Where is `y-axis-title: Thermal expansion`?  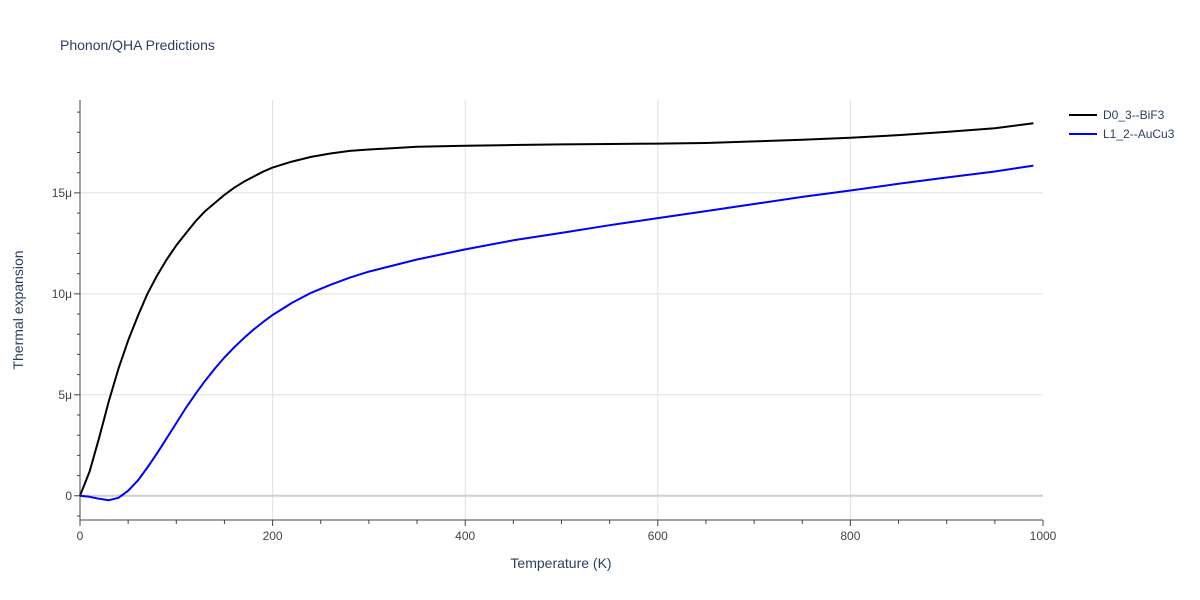 y-axis-title: Thermal expansion is located at coordinates (18, 309).